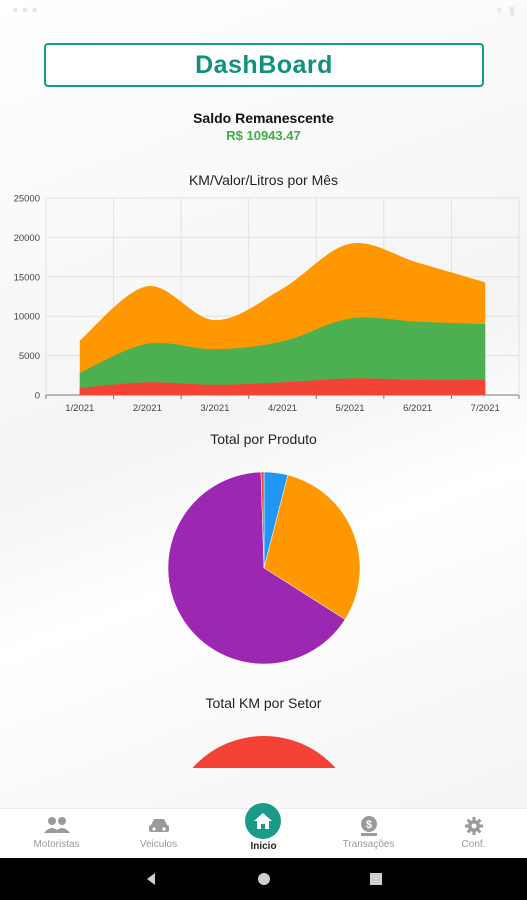 This screenshot has height=900, width=527. Describe the element at coordinates (151, 879) in the screenshot. I see `back-icon` at that location.